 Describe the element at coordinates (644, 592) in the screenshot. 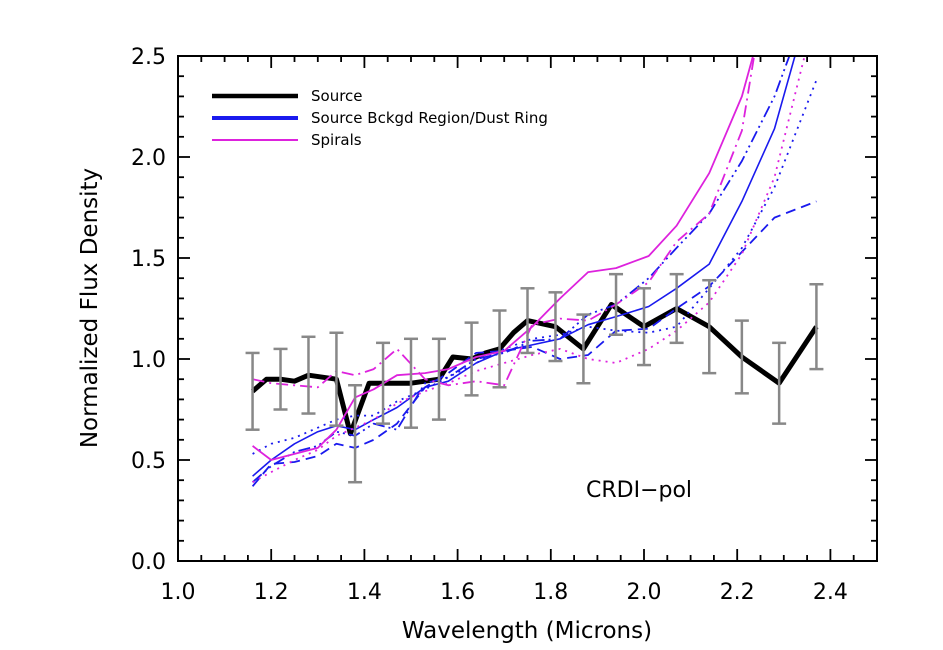

I see `x-tick-label: 2.0` at that location.